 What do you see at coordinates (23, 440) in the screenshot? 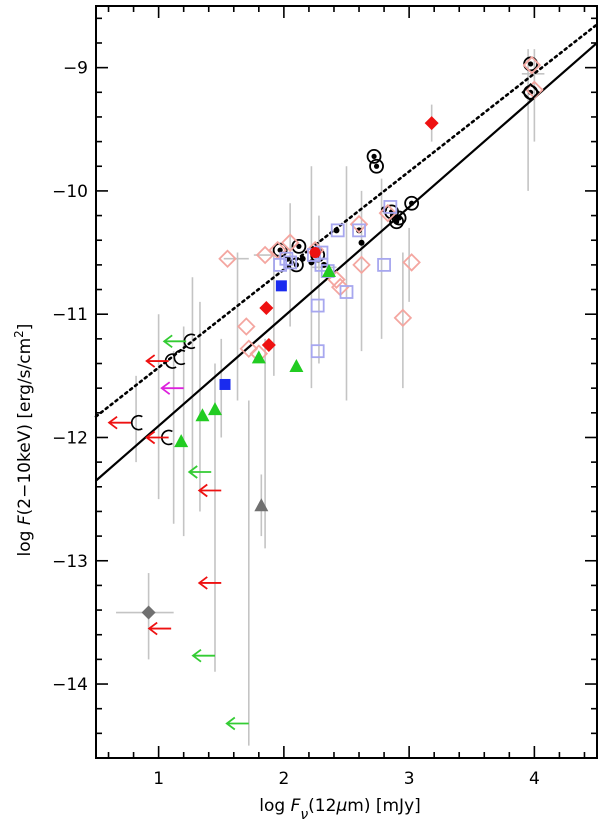
I see `y-axis-title: log F(2−10keV) [erg/s/cm2]` at bounding box center [23, 440].